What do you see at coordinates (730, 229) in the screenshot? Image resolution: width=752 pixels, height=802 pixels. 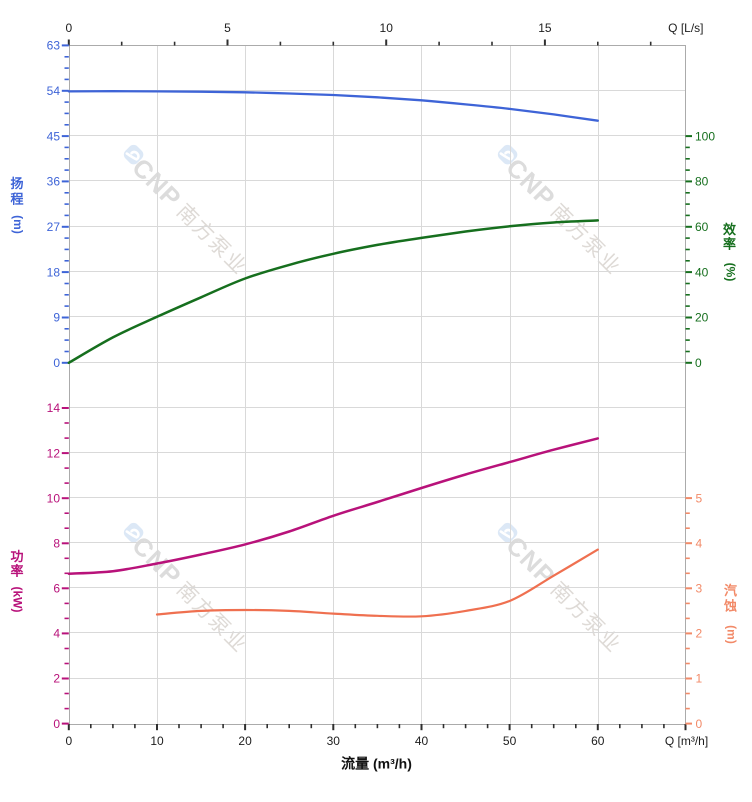 I see `svg-text: 效` at bounding box center [730, 229].